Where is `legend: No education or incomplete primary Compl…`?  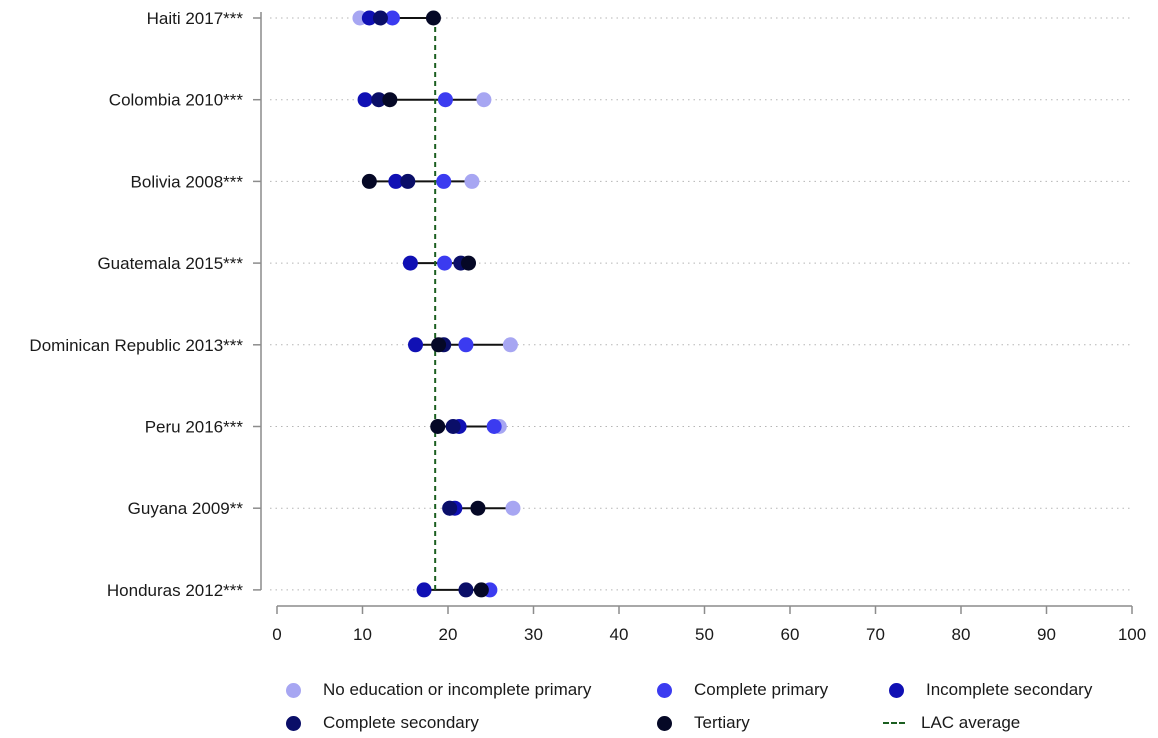 legend: No education or incomplete primary Compl… is located at coordinates (715, 706).